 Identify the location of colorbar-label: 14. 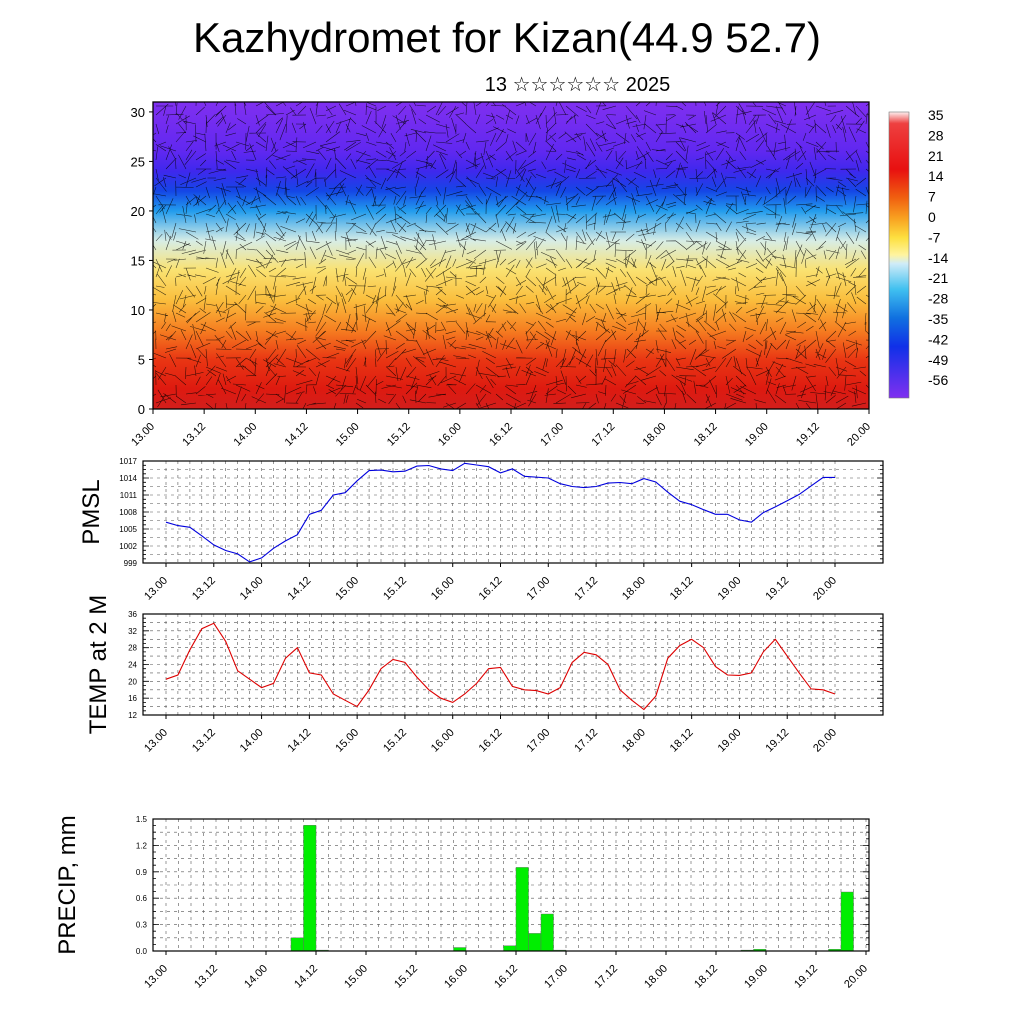
(936, 176).